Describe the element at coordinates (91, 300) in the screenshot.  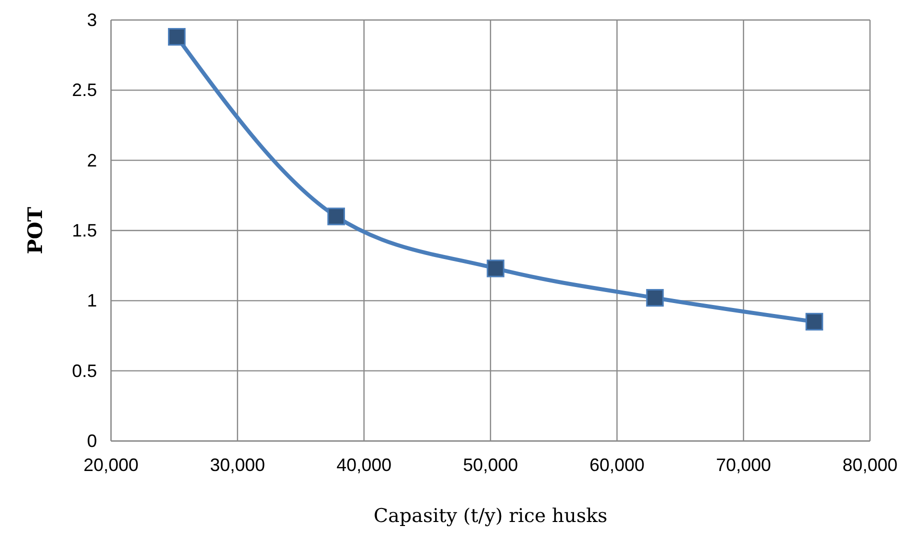
I see `y-tick-label: 1` at that location.